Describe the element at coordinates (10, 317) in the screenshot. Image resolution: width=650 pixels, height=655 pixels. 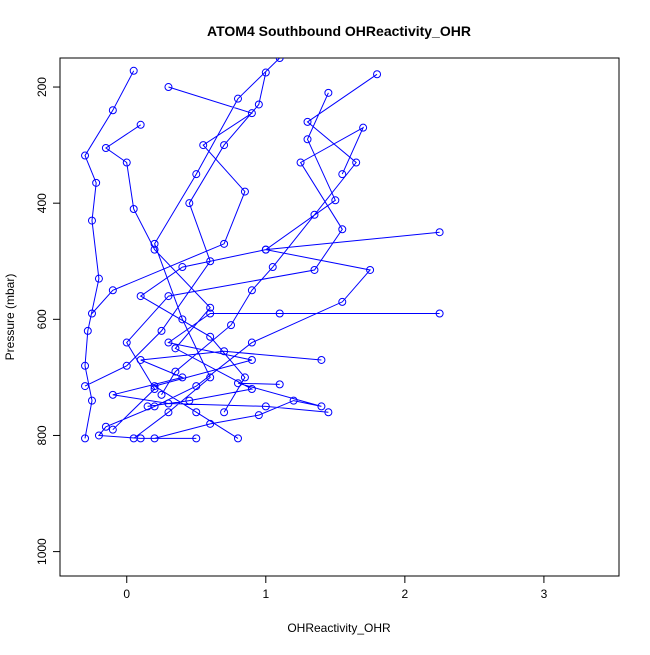
I see `y-axis-title: Pressure (mbar)` at that location.